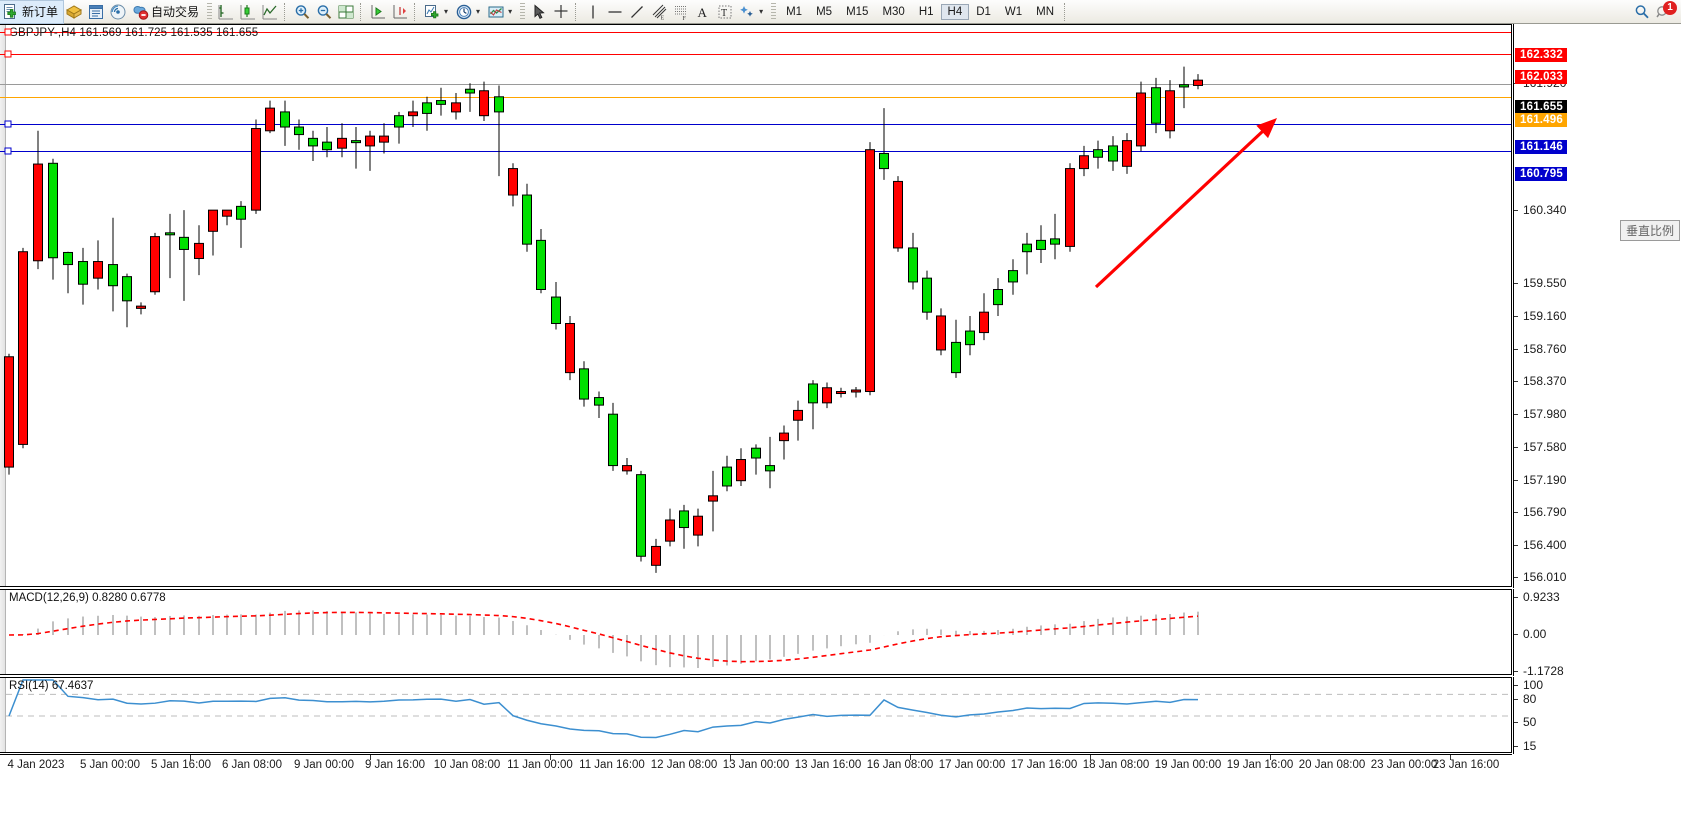 Image resolution: width=1681 pixels, height=827 pixels. What do you see at coordinates (828, 765) in the screenshot?
I see `time-label: 13 Jan 16:00` at bounding box center [828, 765].